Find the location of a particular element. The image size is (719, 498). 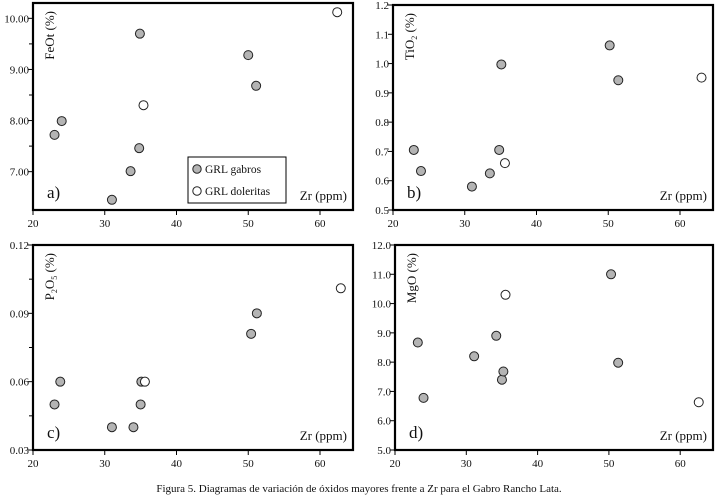

legend-label: GRL gabros is located at coordinates (233, 170).